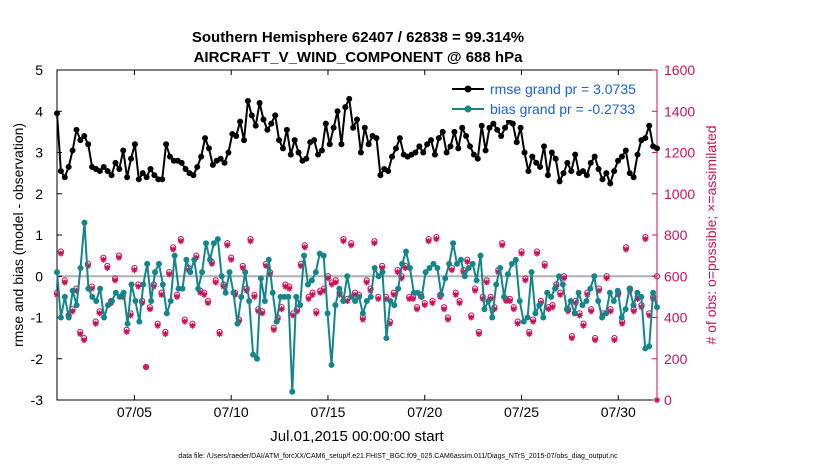 Image resolution: width=830 pixels, height=470 pixels. I want to click on rmse-series, so click(357, 141).